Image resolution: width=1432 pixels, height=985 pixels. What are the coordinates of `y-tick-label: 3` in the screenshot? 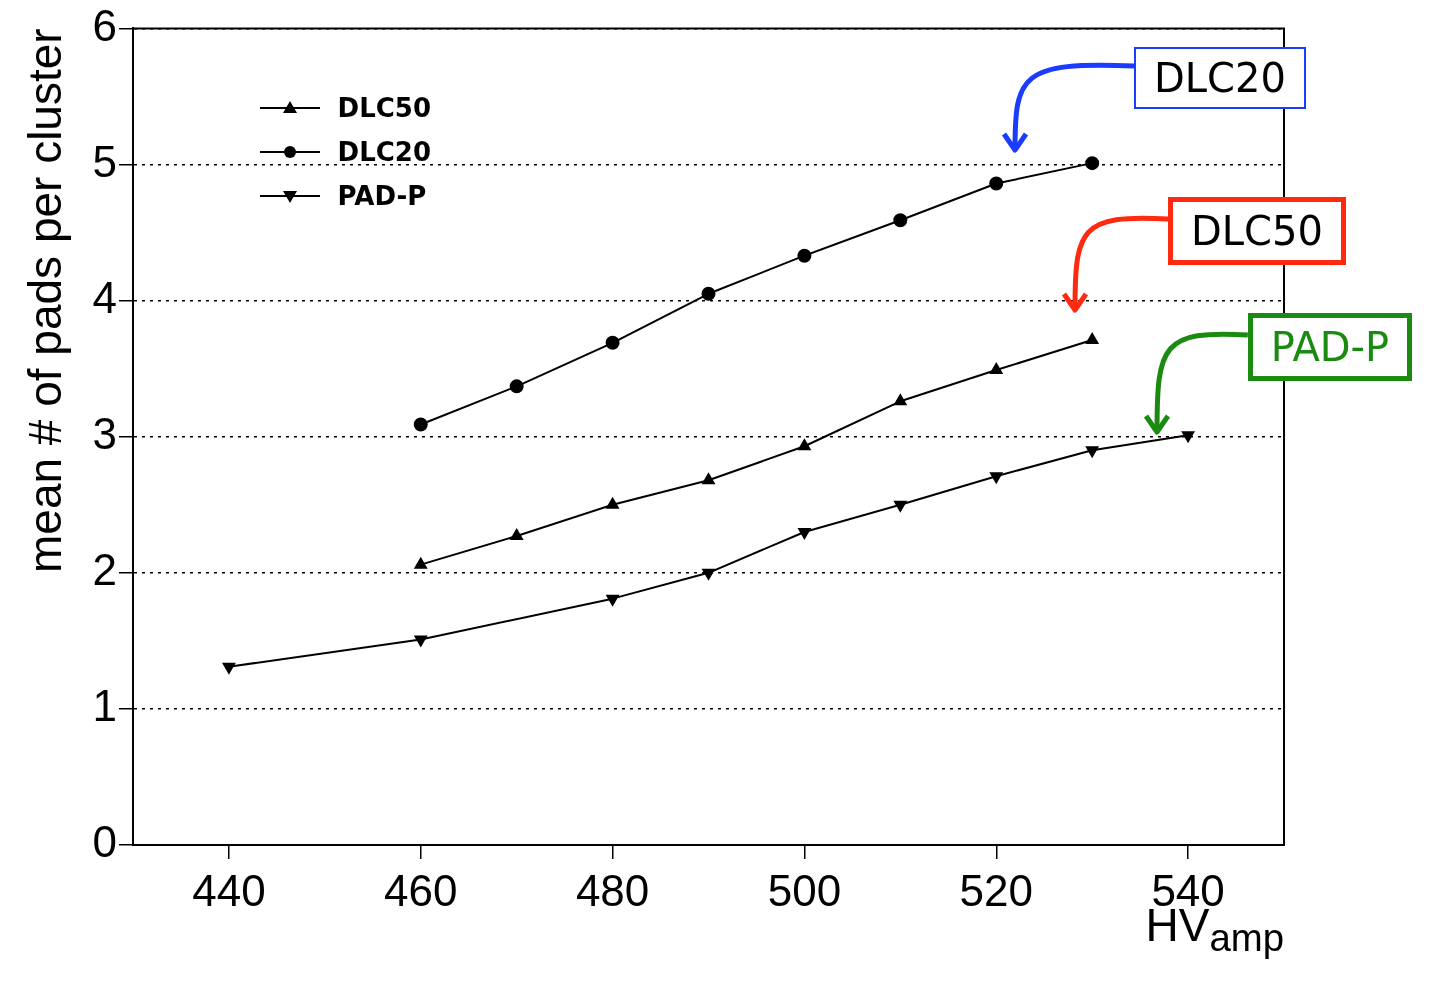 It's located at (104, 433).